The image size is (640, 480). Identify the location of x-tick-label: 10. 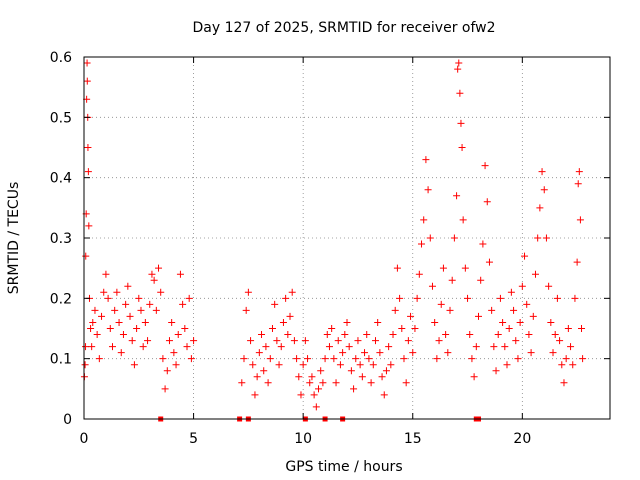
(303, 439).